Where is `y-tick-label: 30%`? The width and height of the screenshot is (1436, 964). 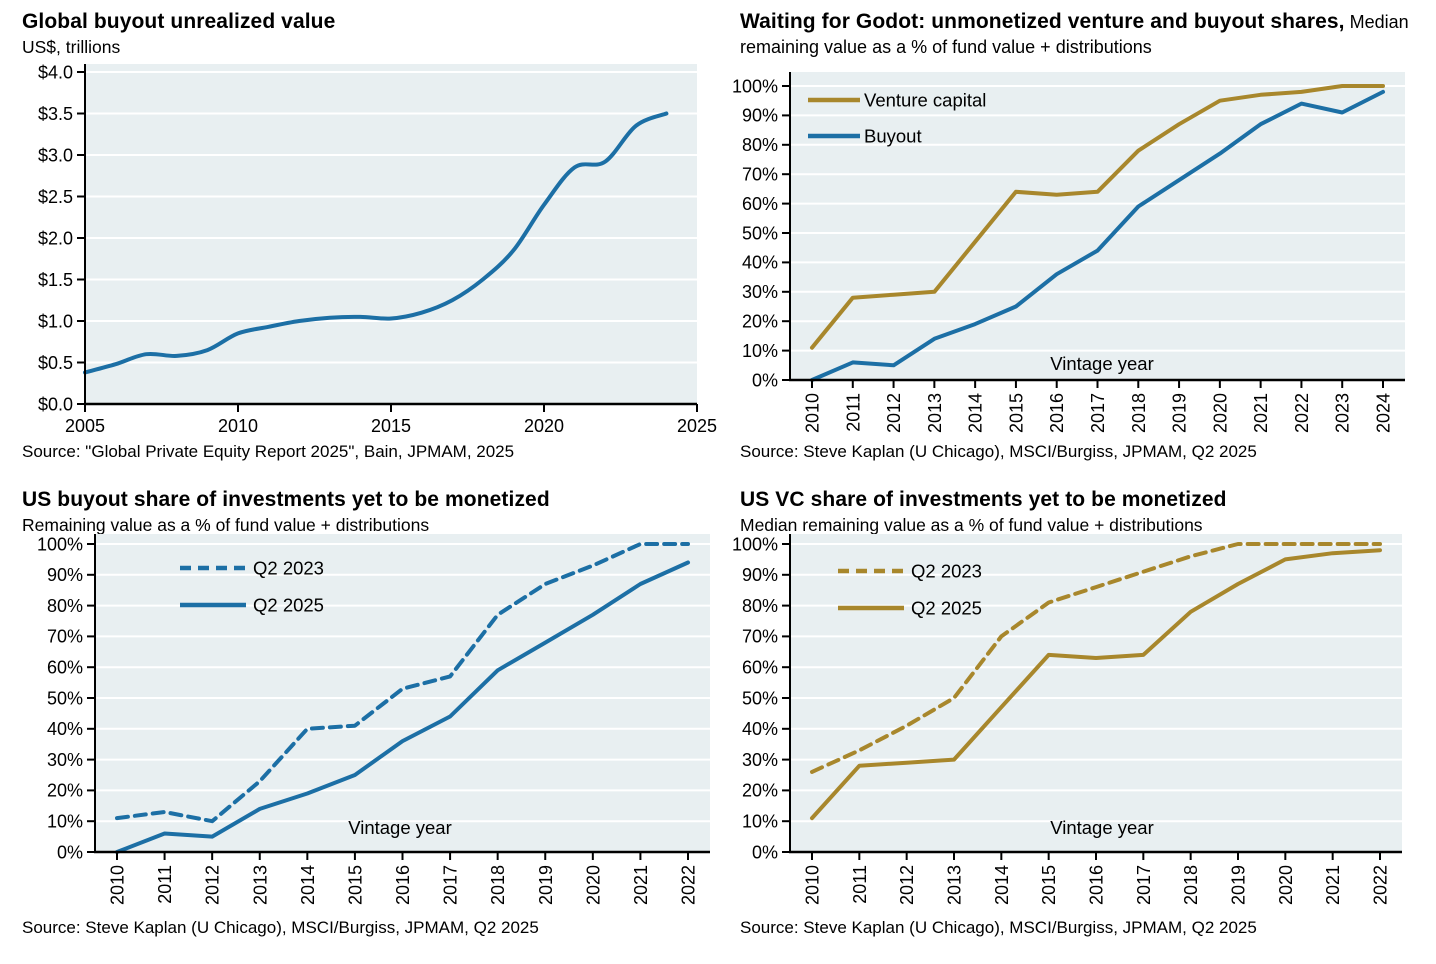 y-tick-label: 30% is located at coordinates (65, 760).